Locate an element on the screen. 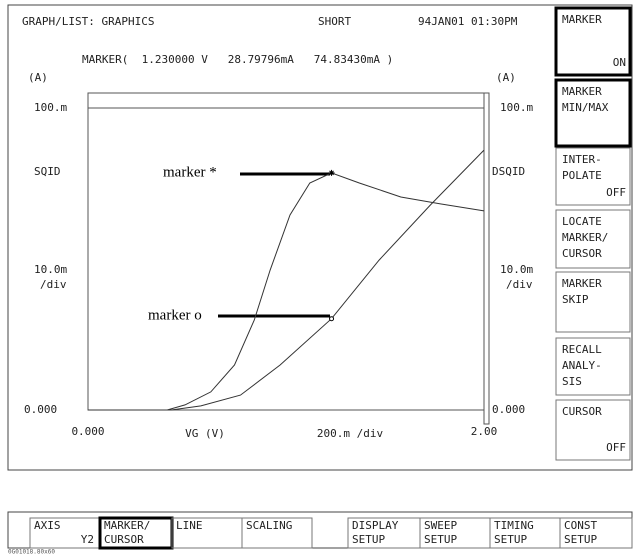 The image size is (636, 557). y2-bottom: 0.000 is located at coordinates (508, 409).